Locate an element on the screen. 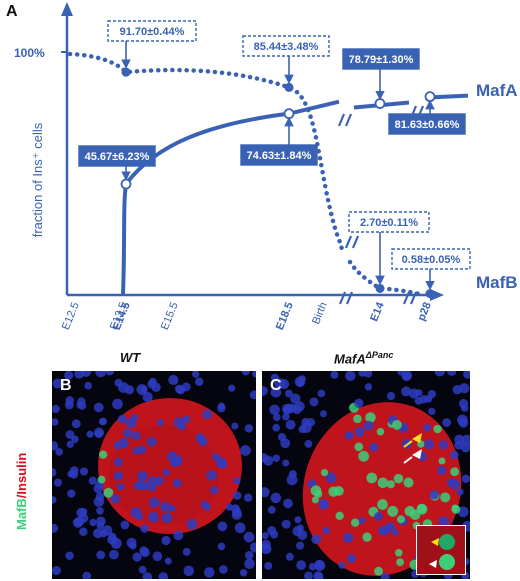 This screenshot has width=520, height=581. wt-islet-image is located at coordinates (154, 475).